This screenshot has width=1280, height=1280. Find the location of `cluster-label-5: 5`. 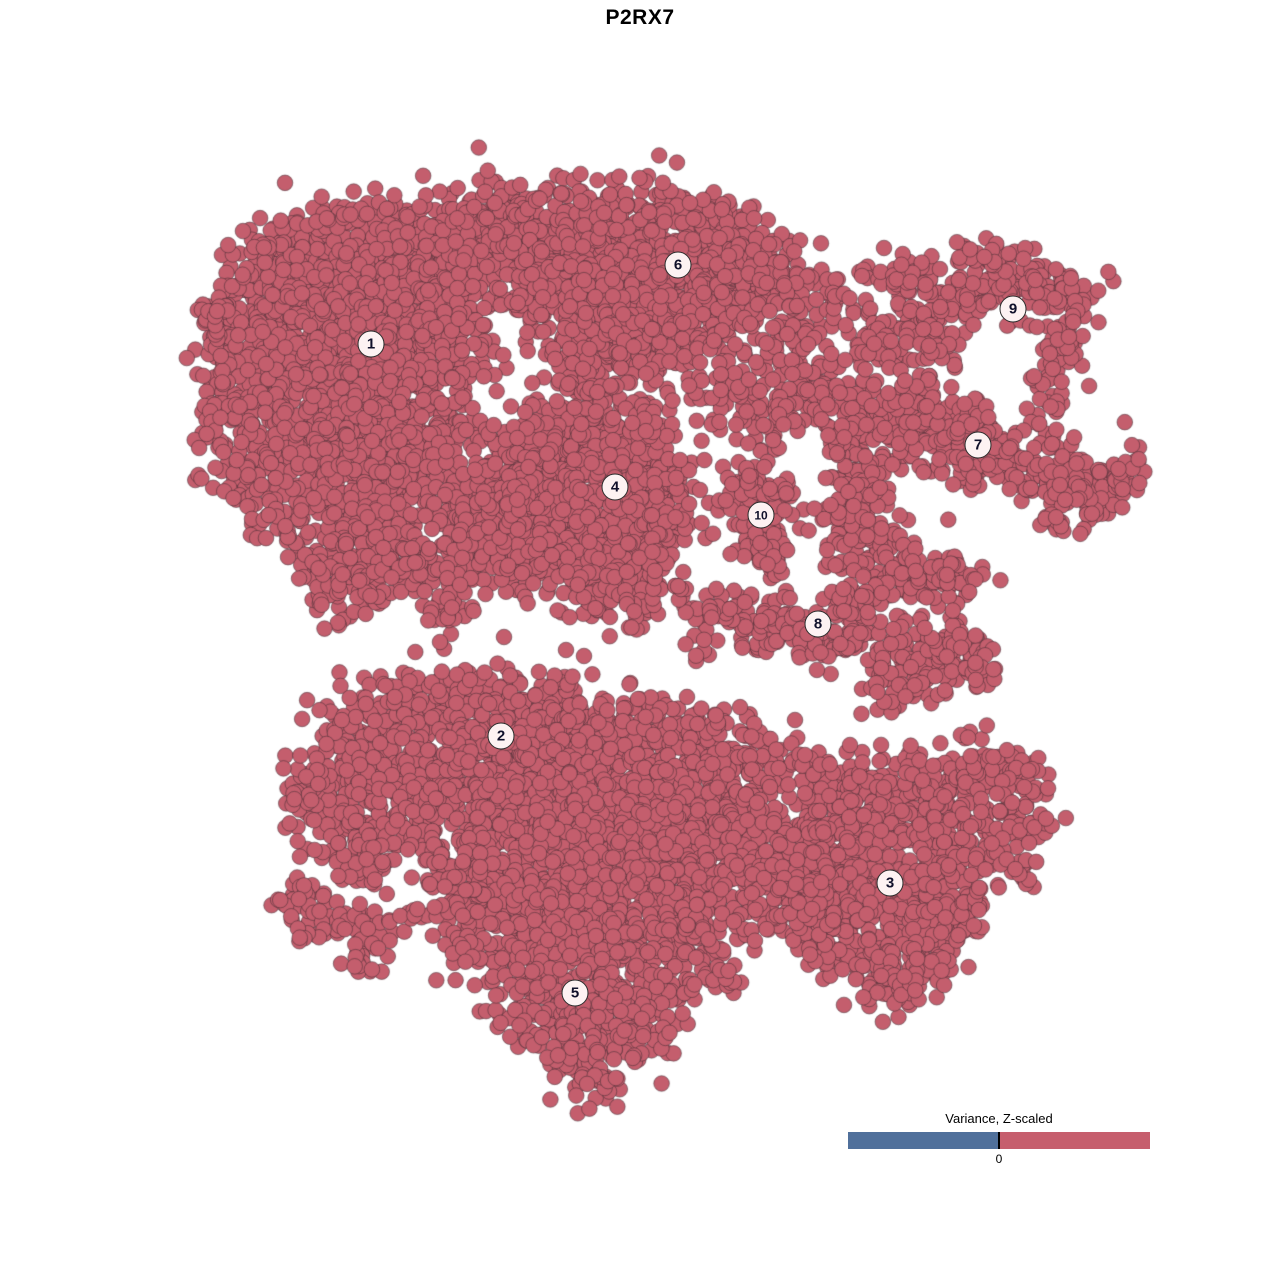

cluster-label-5: 5 is located at coordinates (575, 993).